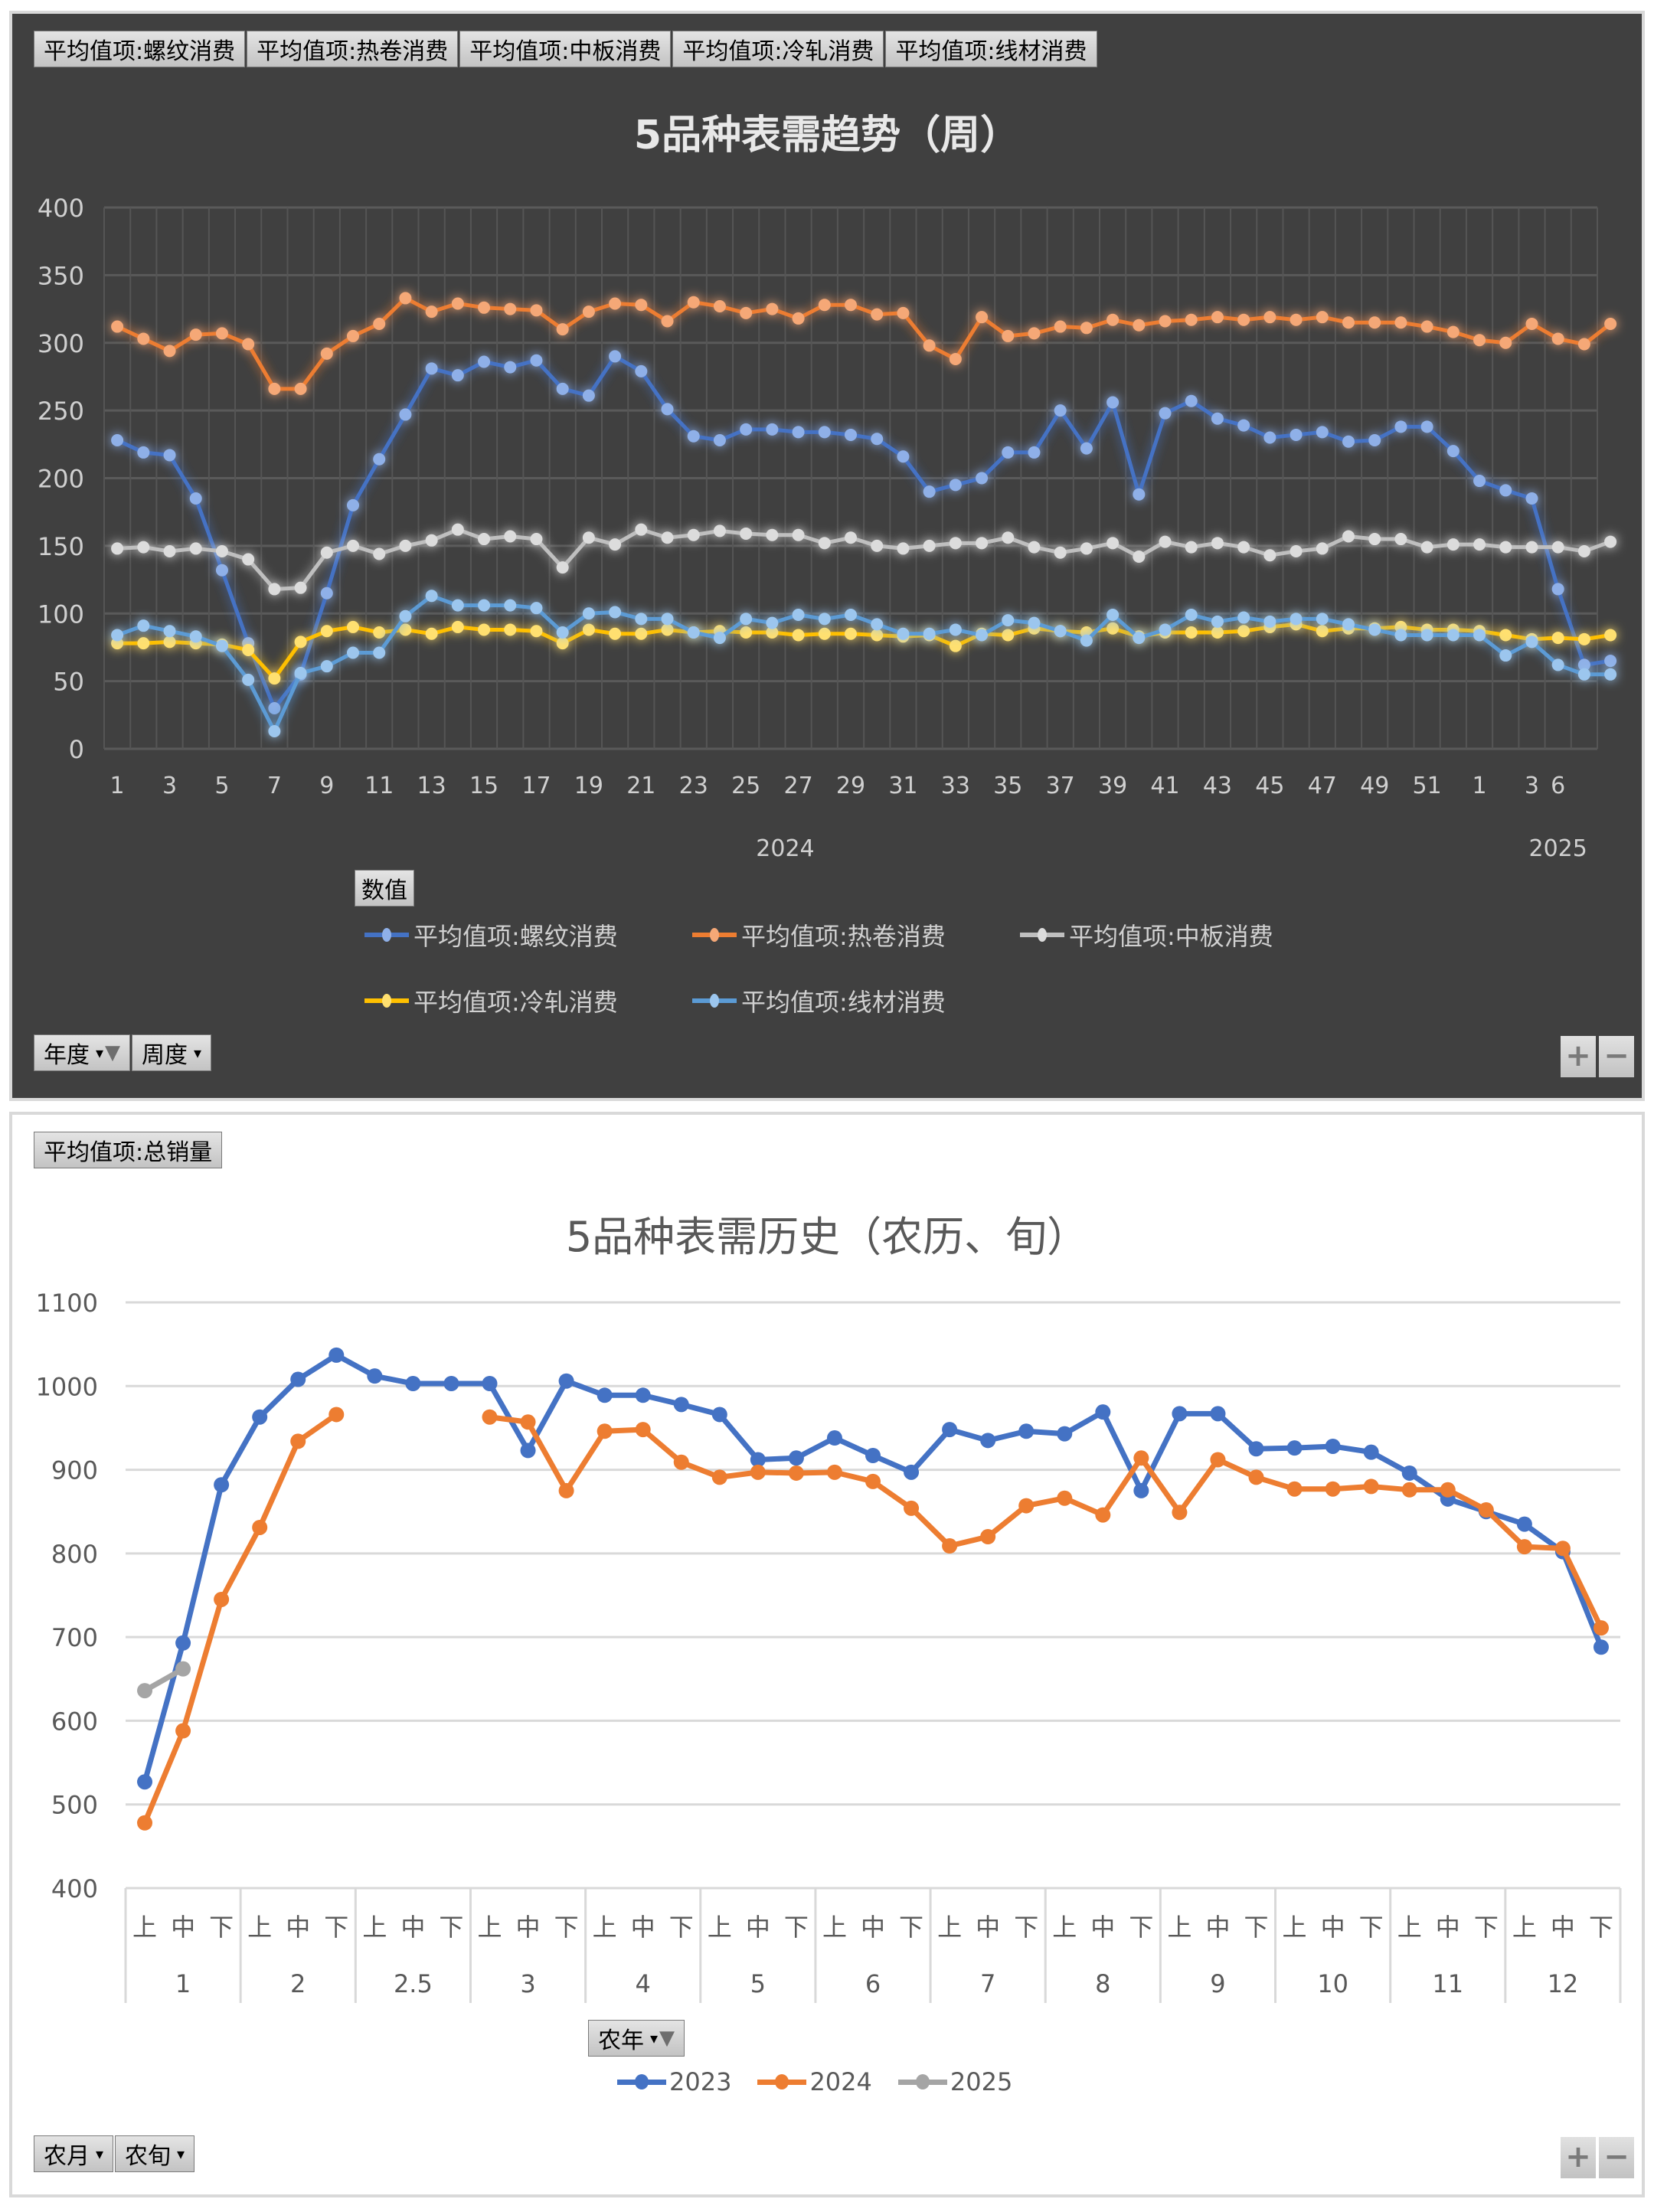 This screenshot has height=2212, width=1654. I want to click on y-tick-label: 1100, so click(67, 1303).